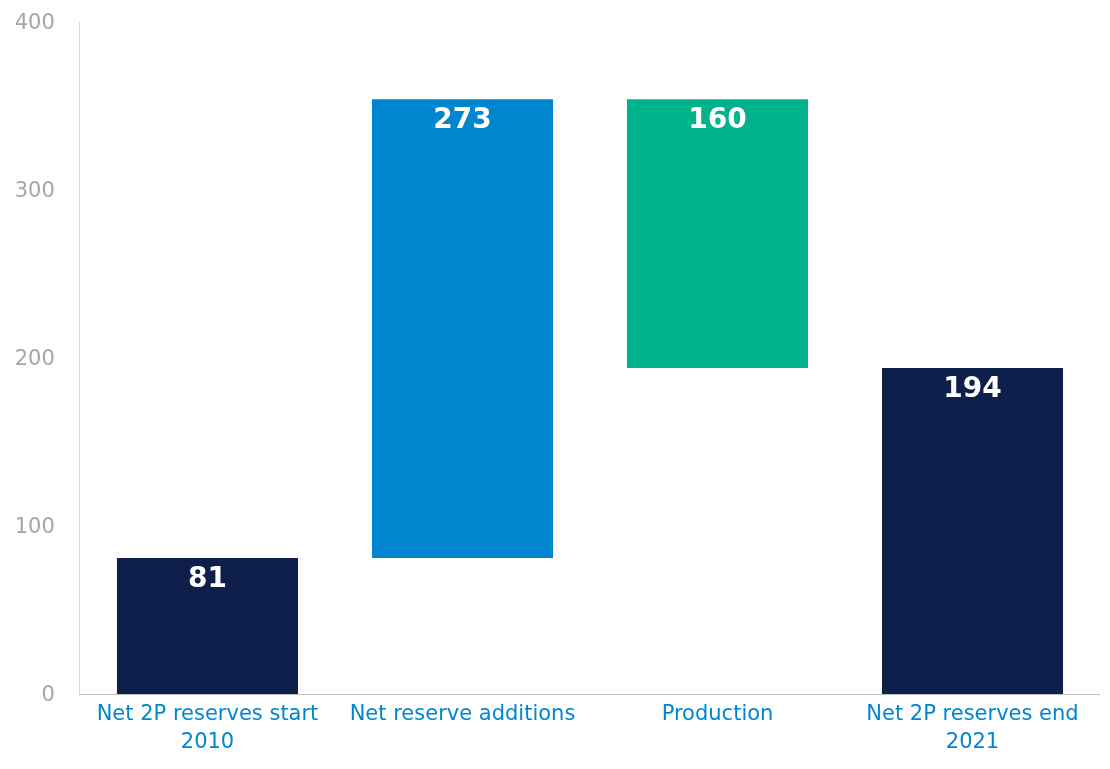  Describe the element at coordinates (34, 526) in the screenshot. I see `y-tick-label: 100` at that location.